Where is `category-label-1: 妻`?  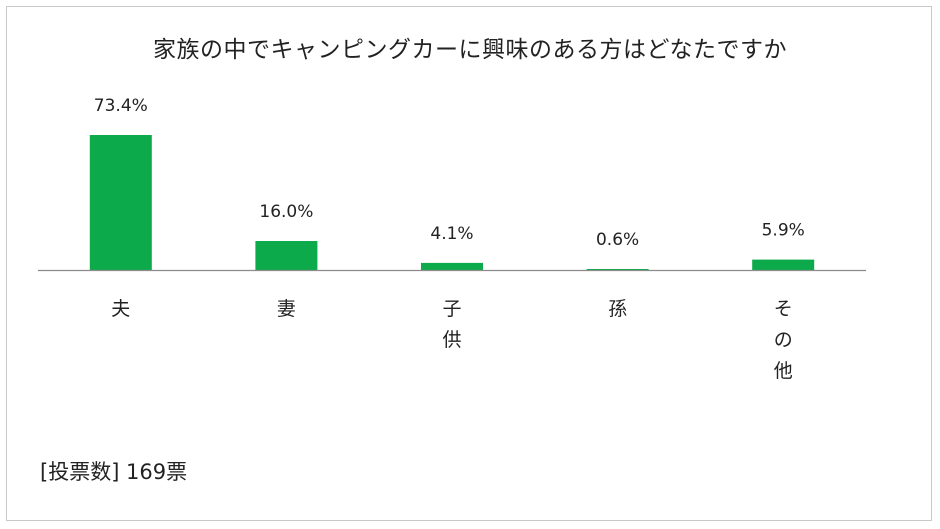 category-label-1: 妻 is located at coordinates (286, 309).